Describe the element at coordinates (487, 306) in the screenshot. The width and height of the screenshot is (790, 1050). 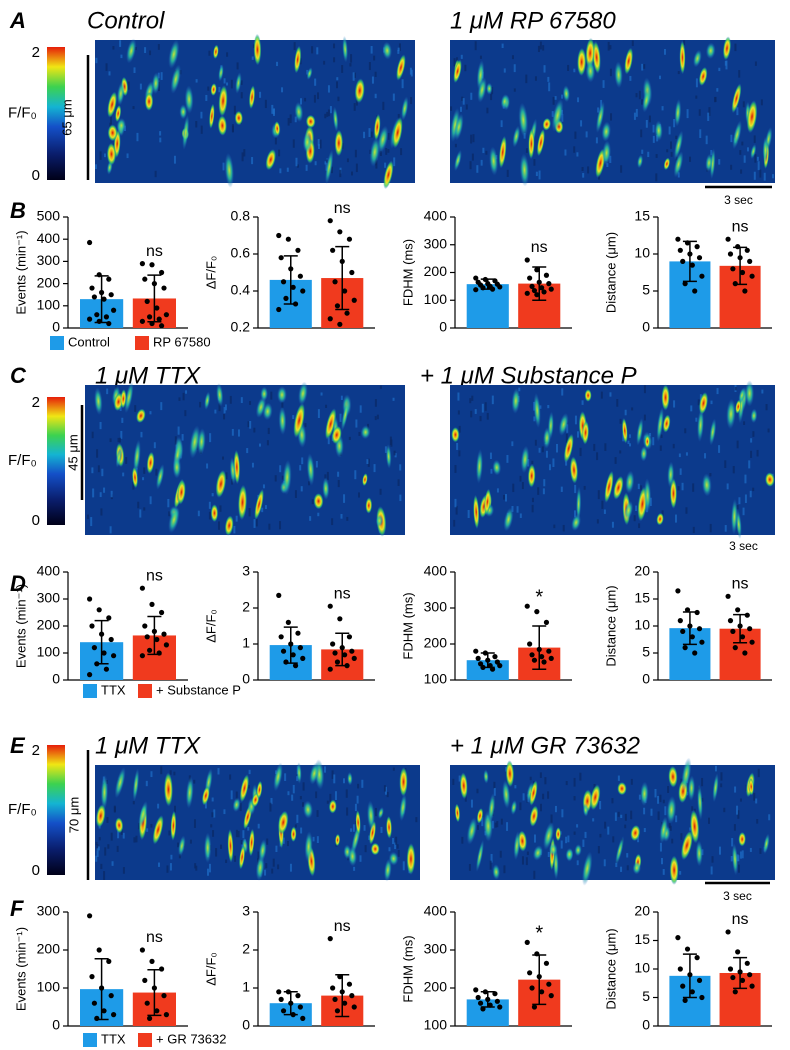
I see `bar` at that location.